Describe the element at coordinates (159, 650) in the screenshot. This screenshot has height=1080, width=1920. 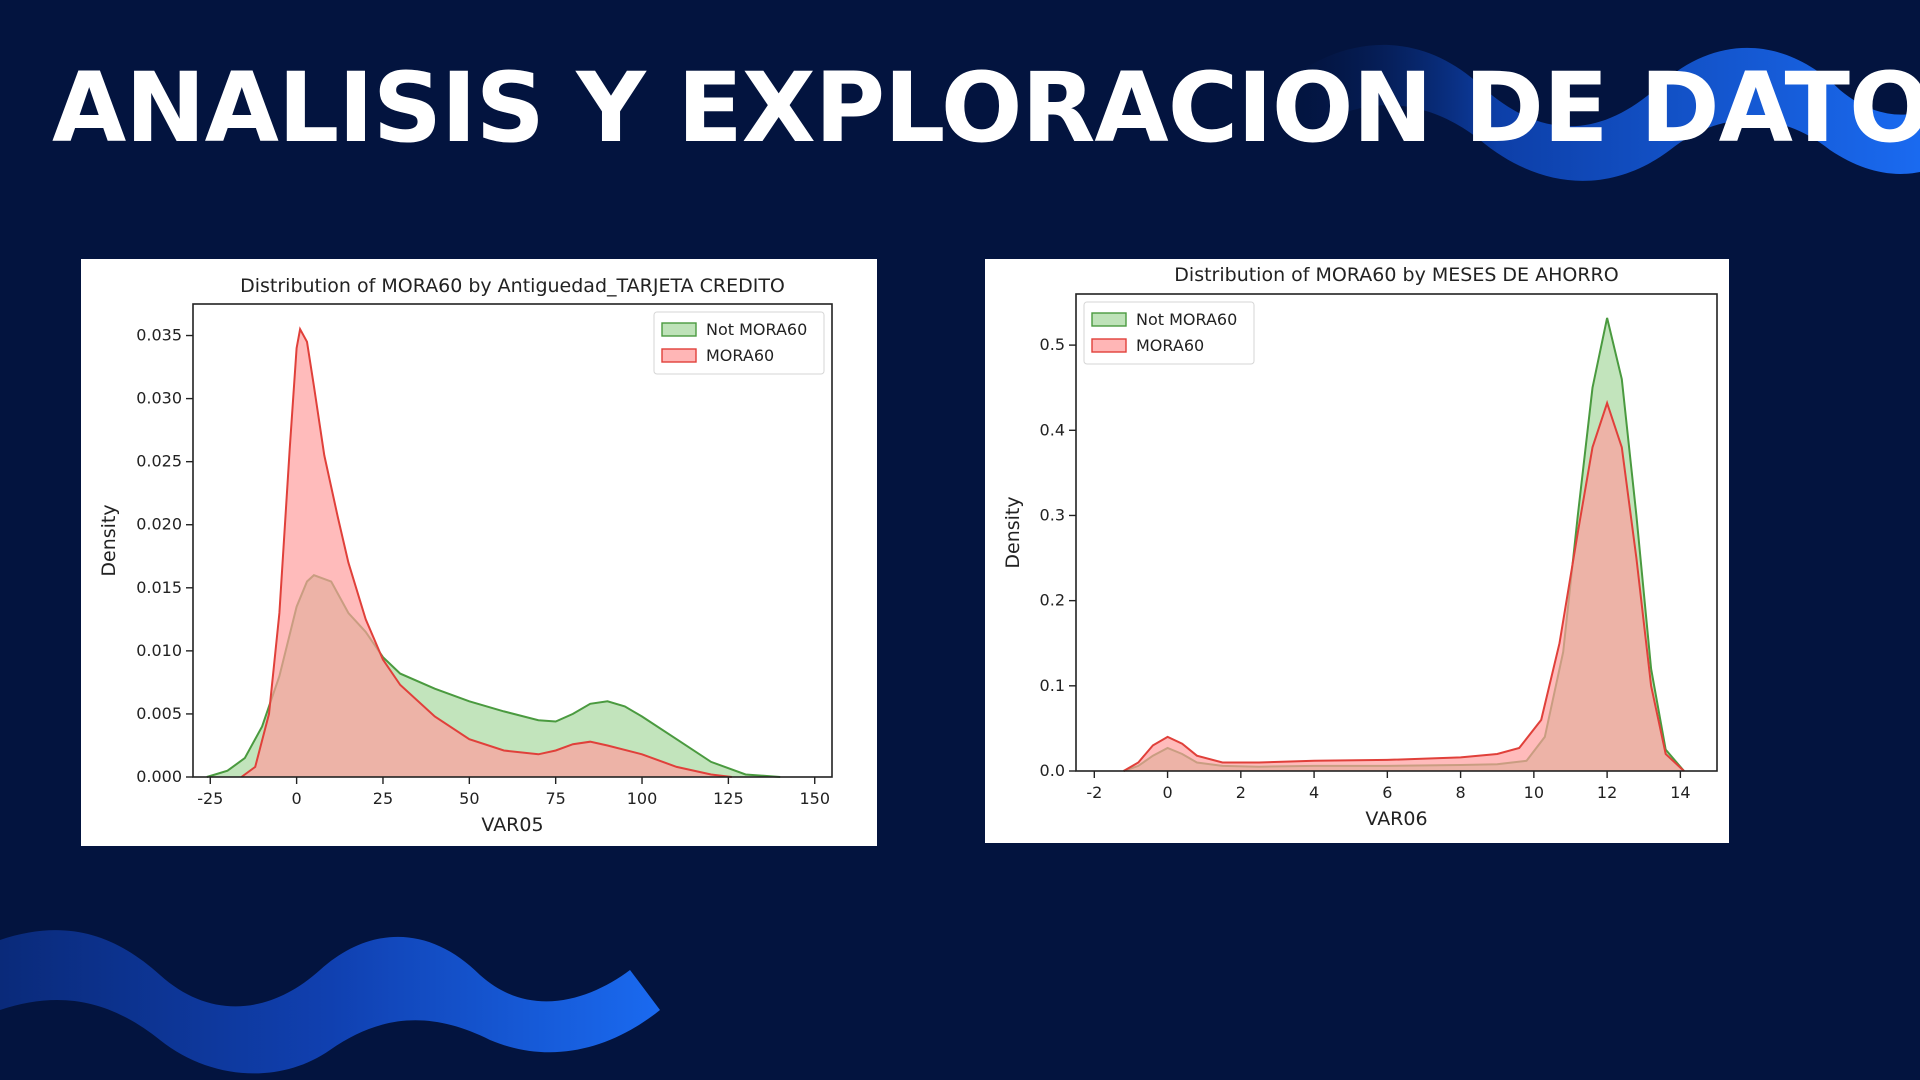
I see `y-tick-label: 0.010` at that location.